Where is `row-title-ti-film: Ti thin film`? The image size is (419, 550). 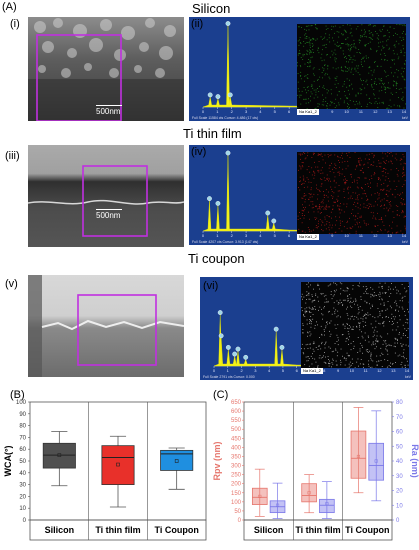 row-title-ti-film: Ti thin film is located at coordinates (212, 133).